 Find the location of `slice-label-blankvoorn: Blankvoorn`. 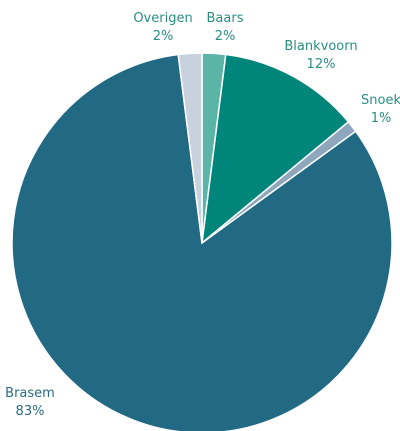

slice-label-blankvoorn: Blankvoorn is located at coordinates (320, 46).